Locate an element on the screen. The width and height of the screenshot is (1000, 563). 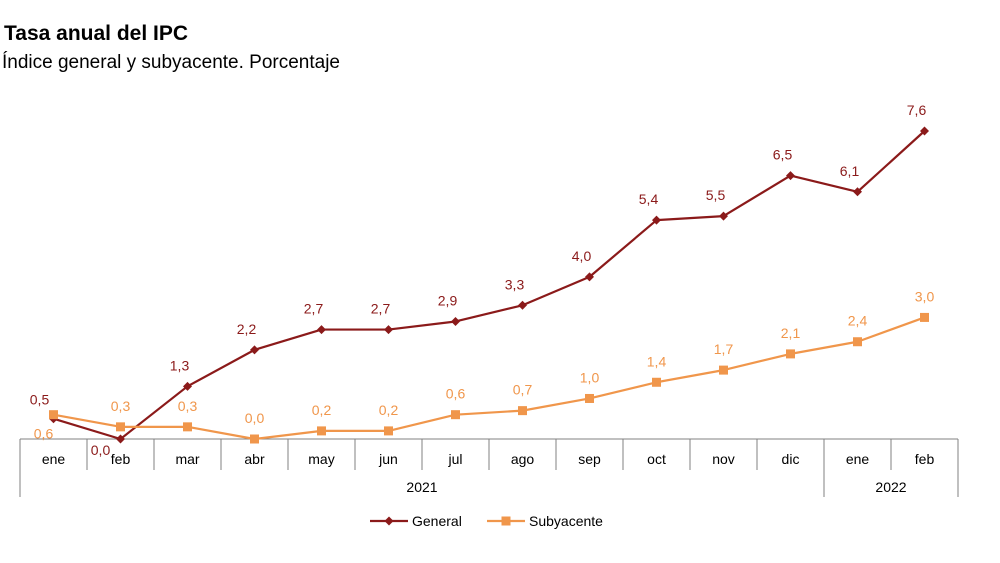
data-label-general: 3,3 is located at coordinates (515, 284).